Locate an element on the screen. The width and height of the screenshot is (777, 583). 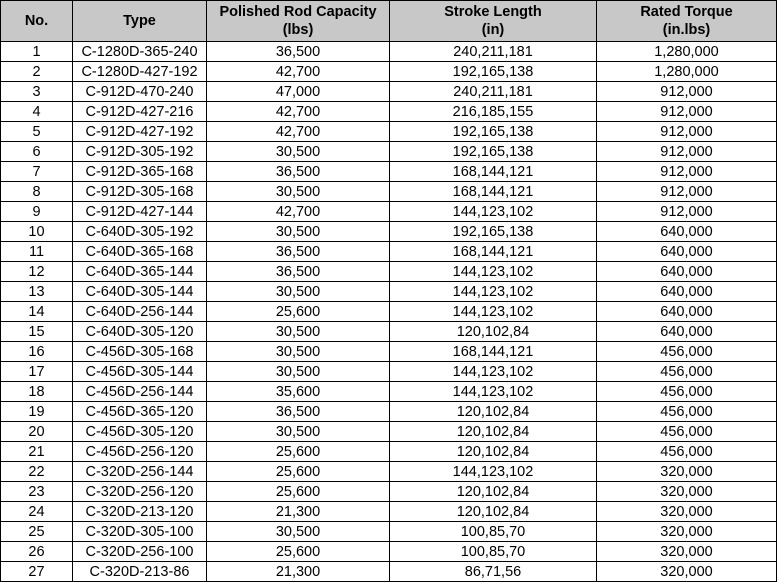
table-cell: C-456D-305-168 is located at coordinates (139, 351).